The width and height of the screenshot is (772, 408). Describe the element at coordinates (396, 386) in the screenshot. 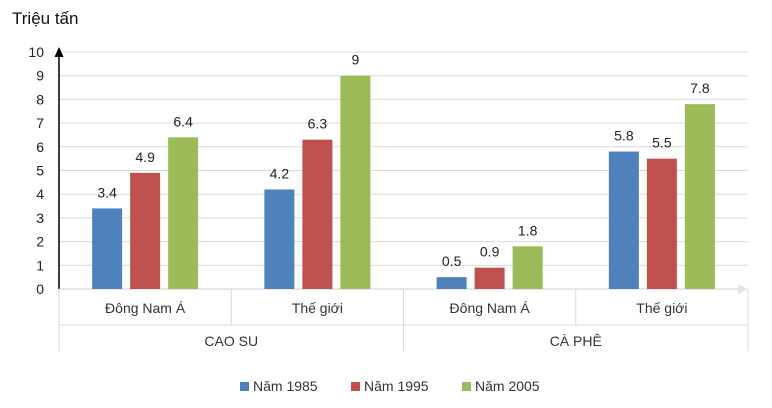

I see `legend-label: Năm 1995` at that location.